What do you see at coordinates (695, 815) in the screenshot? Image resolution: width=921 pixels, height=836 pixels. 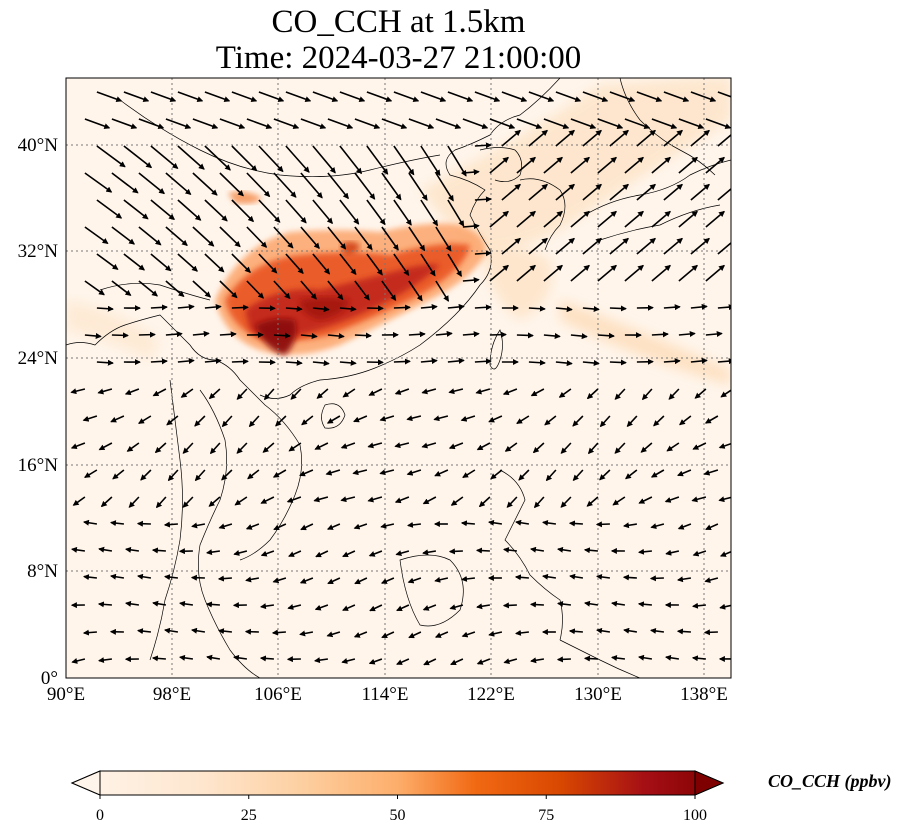 I see `colorbar-tick-100: 100` at bounding box center [695, 815].